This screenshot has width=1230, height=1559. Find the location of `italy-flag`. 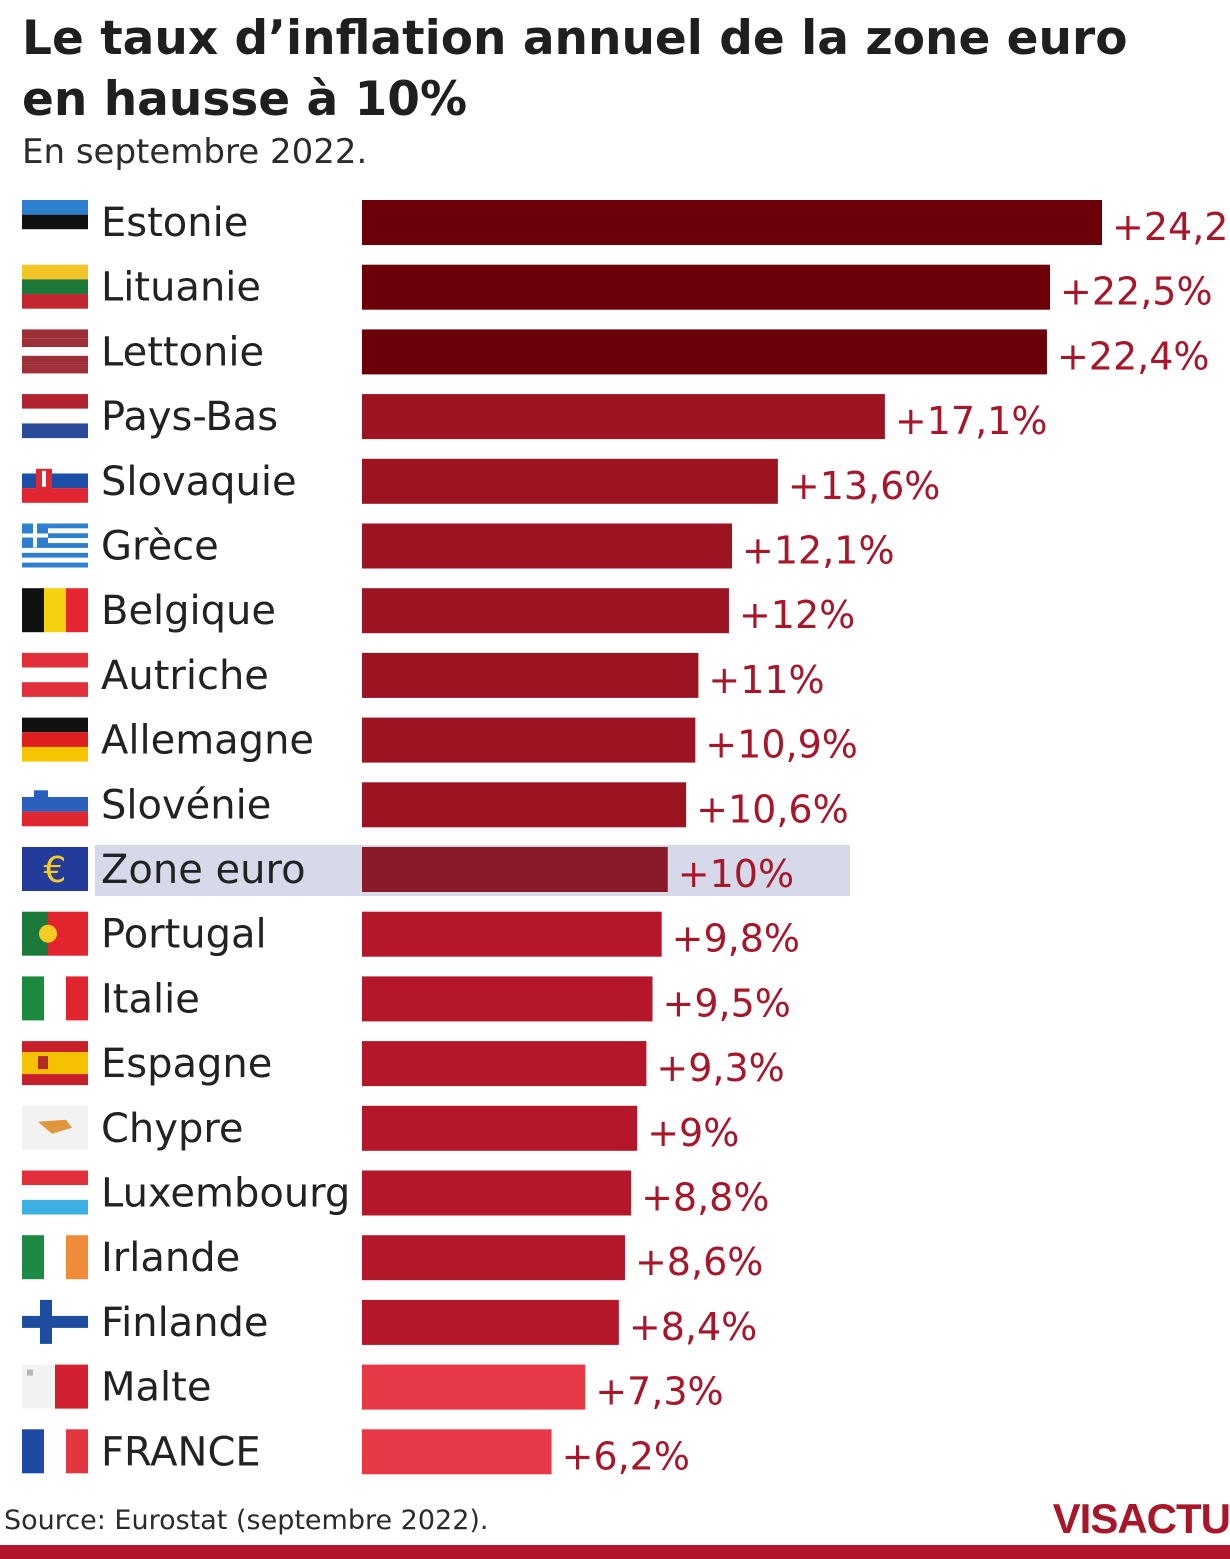

italy-flag is located at coordinates (55, 998).